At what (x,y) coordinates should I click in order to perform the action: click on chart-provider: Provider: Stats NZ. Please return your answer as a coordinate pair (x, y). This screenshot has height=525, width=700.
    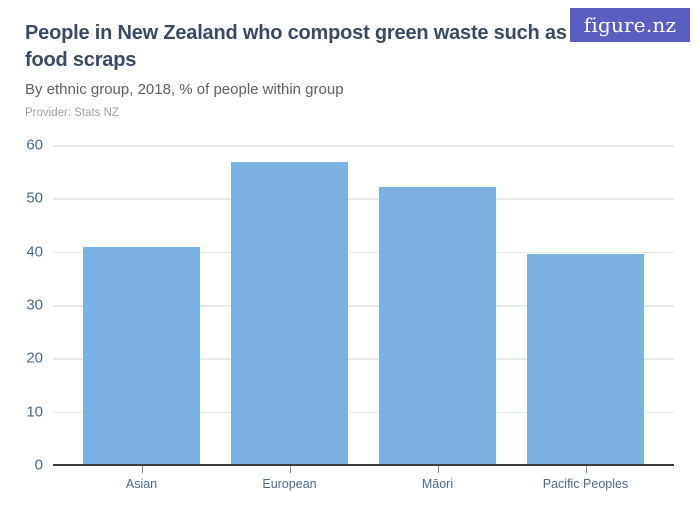
    Looking at the image, I should click on (72, 113).